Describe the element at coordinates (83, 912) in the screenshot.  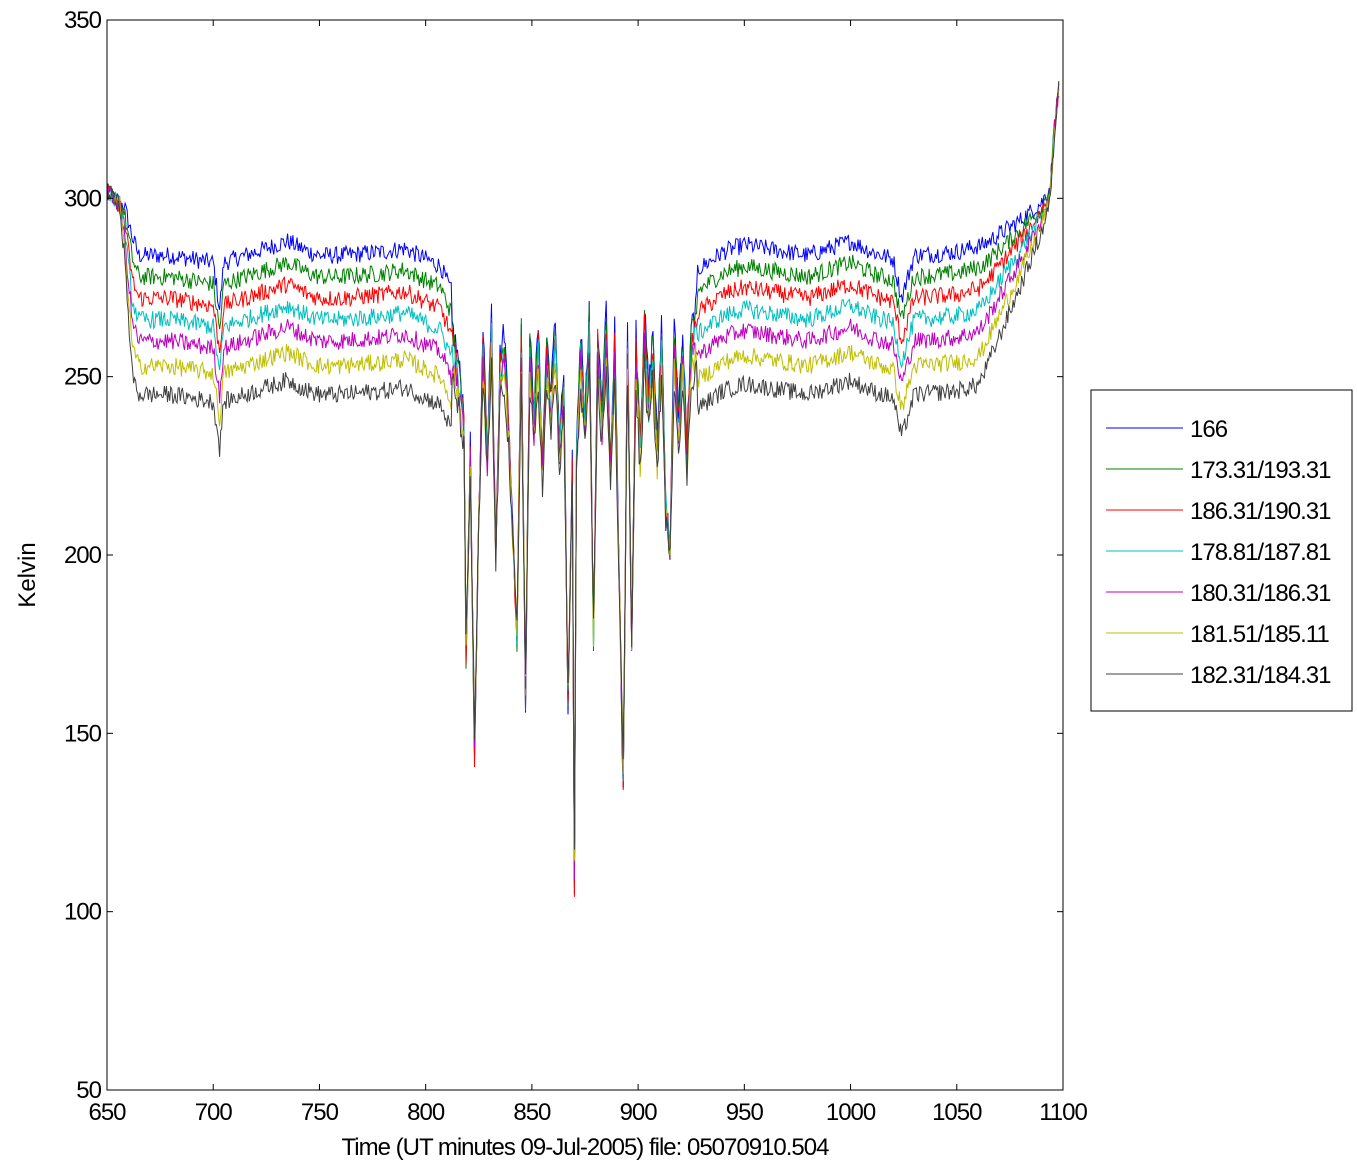
I see `y-tick-label: 100` at that location.